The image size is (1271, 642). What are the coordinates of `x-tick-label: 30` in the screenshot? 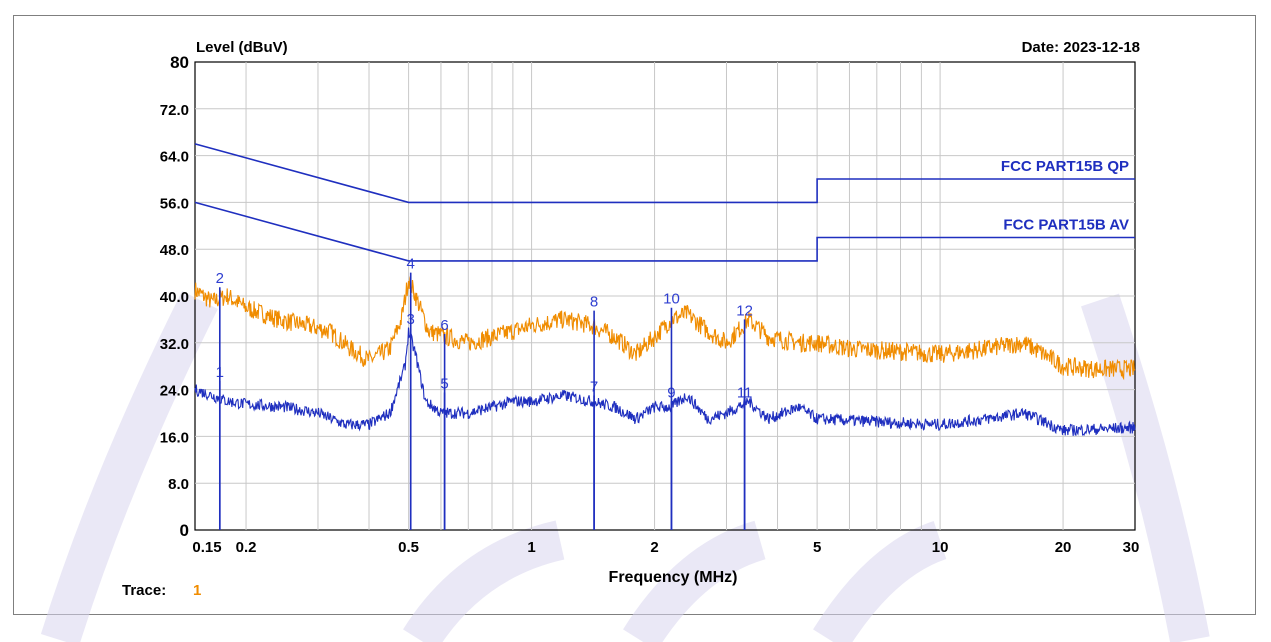 It's located at (1131, 547).